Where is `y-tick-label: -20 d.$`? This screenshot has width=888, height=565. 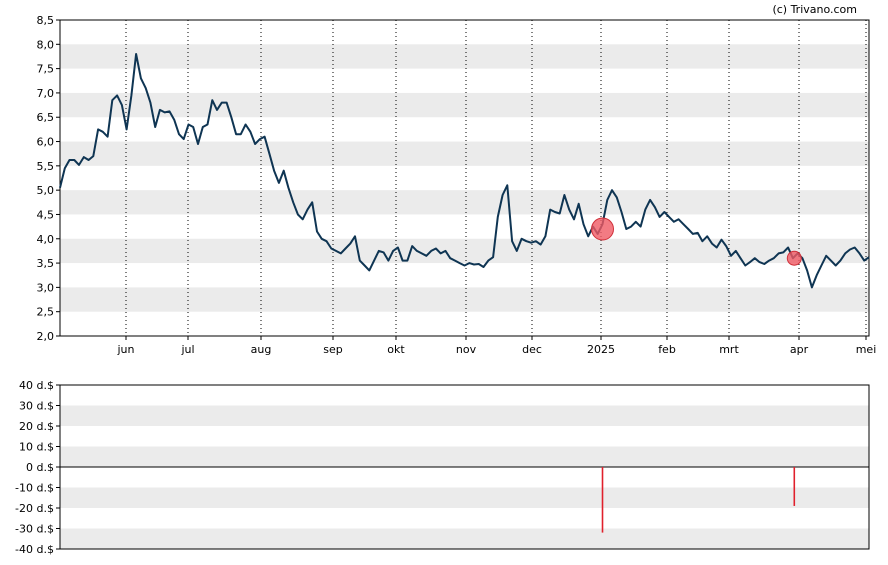
y-tick-label: -20 d.$ is located at coordinates (34, 508).